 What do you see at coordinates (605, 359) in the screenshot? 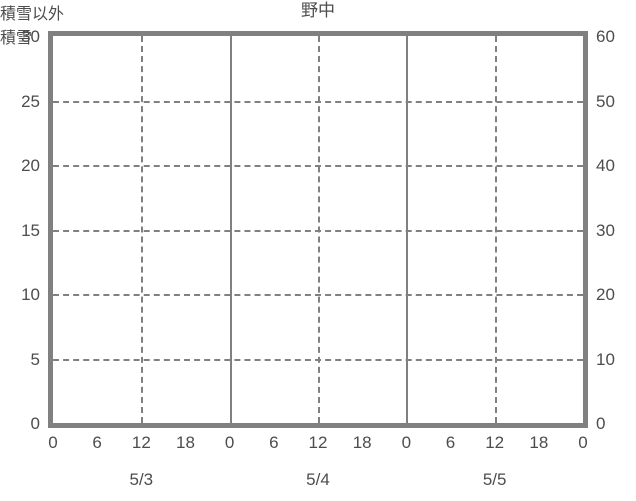
I see `y-axis-right-tick-label: 10` at bounding box center [605, 359].